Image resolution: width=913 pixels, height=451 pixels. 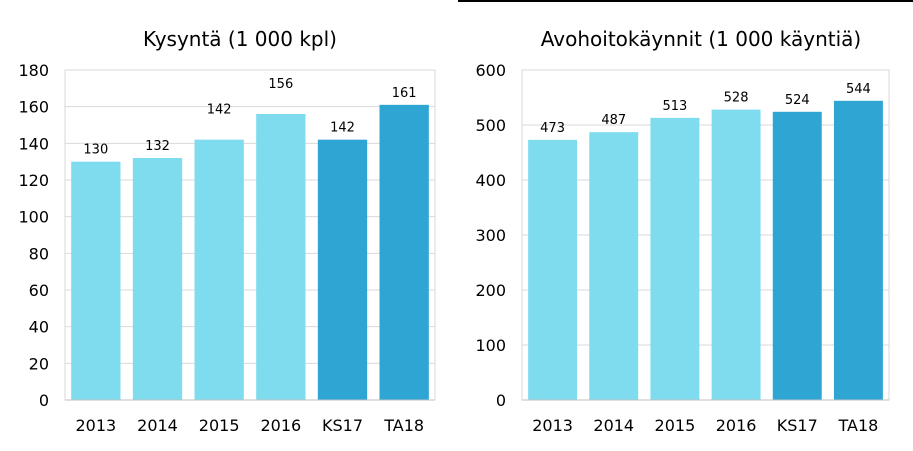 What do you see at coordinates (858, 89) in the screenshot?
I see `data-label: 544` at bounding box center [858, 89].